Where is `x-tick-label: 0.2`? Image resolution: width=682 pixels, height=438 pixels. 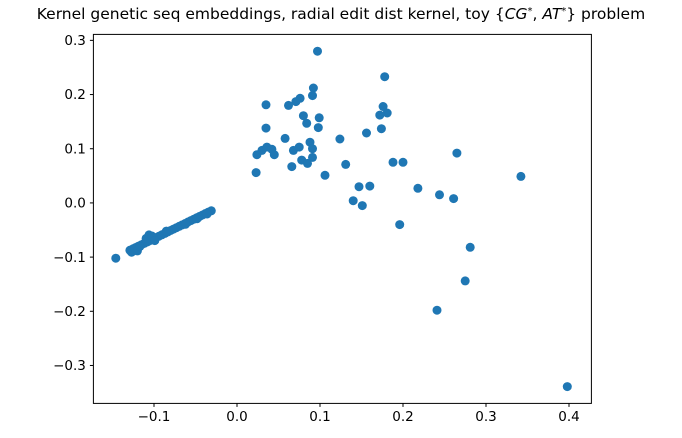
x-tick-label: 0.2 is located at coordinates (402, 417).